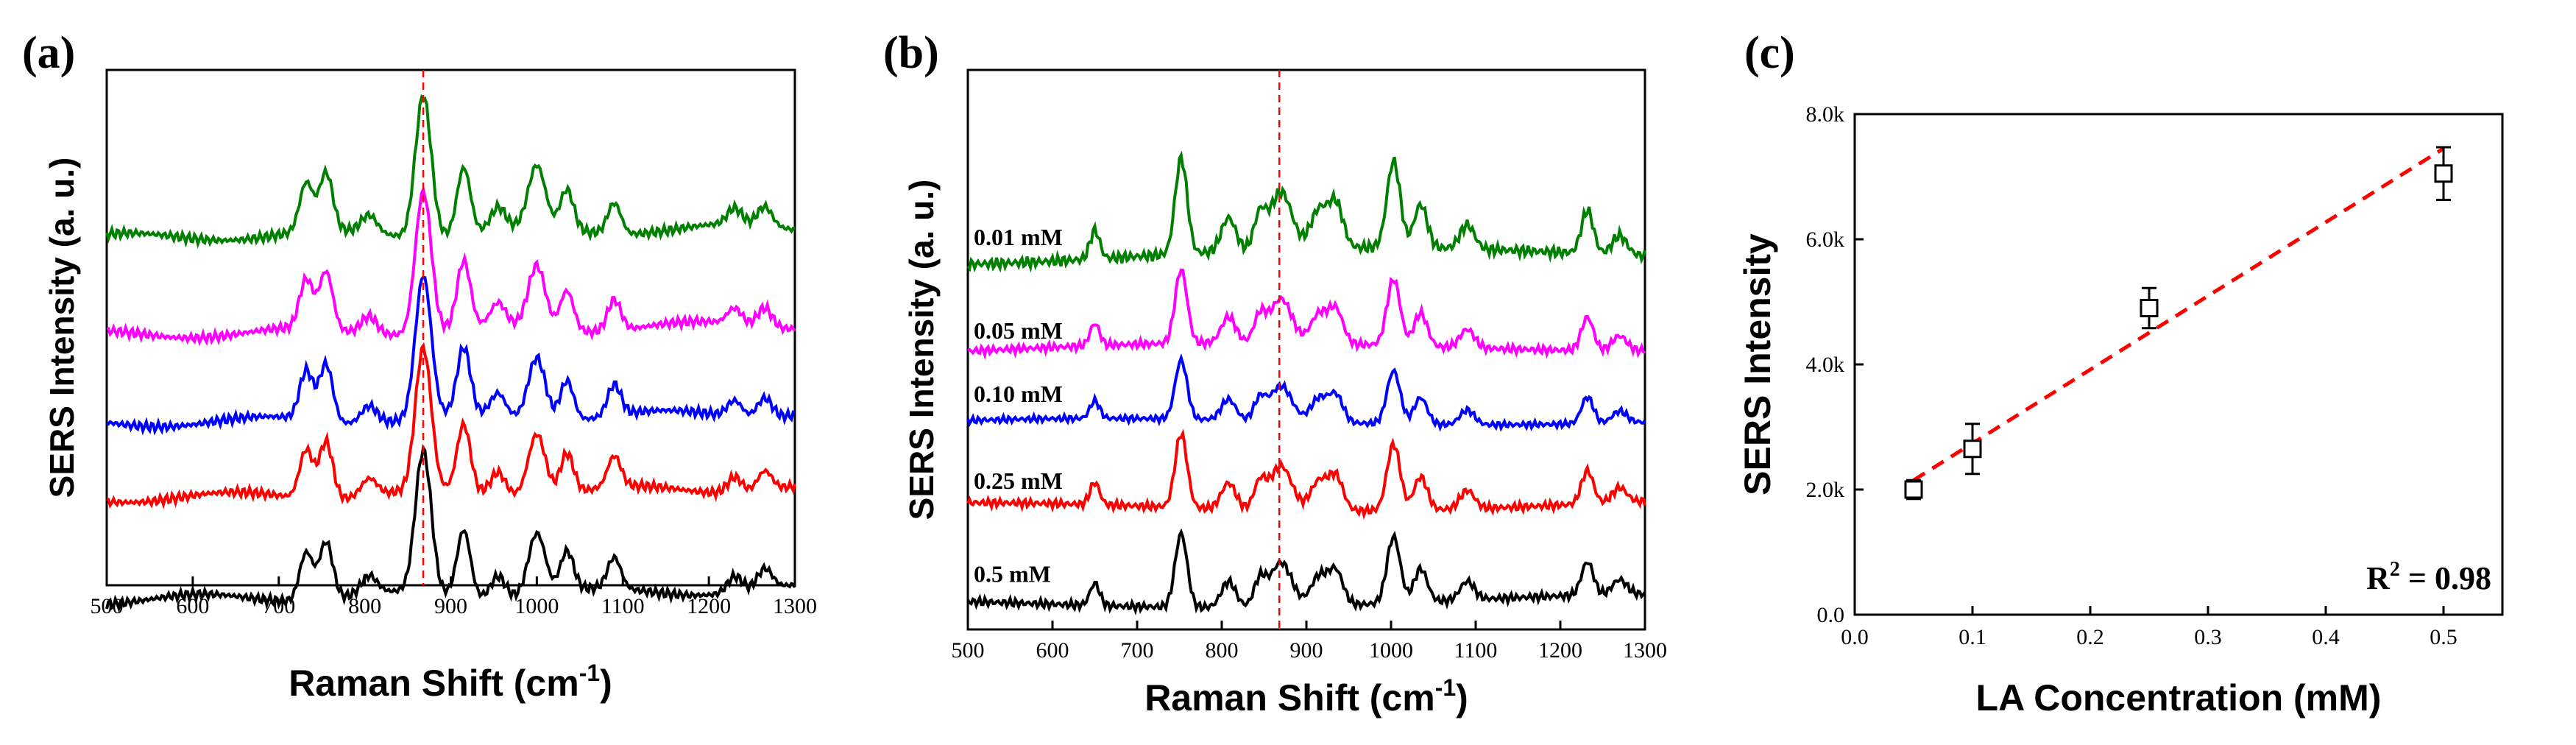 The image size is (2576, 745). What do you see at coordinates (2326, 637) in the screenshot?
I see `x-tick-label: 0.4` at bounding box center [2326, 637].